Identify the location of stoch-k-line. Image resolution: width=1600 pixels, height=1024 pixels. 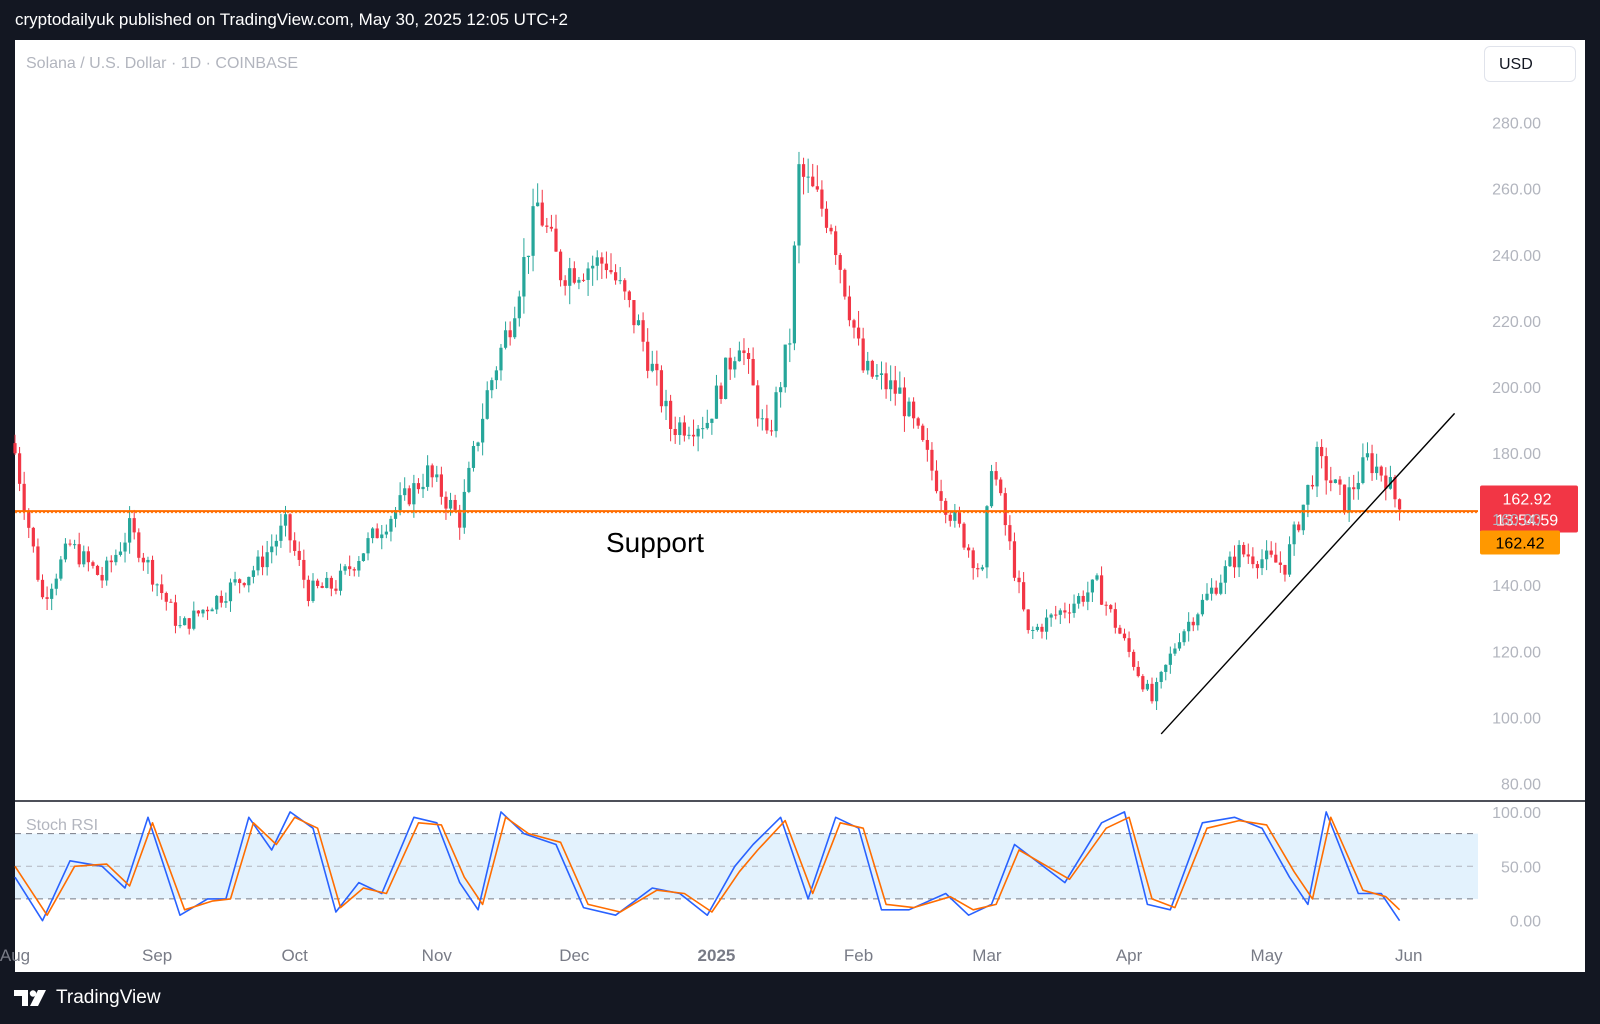
(707, 866).